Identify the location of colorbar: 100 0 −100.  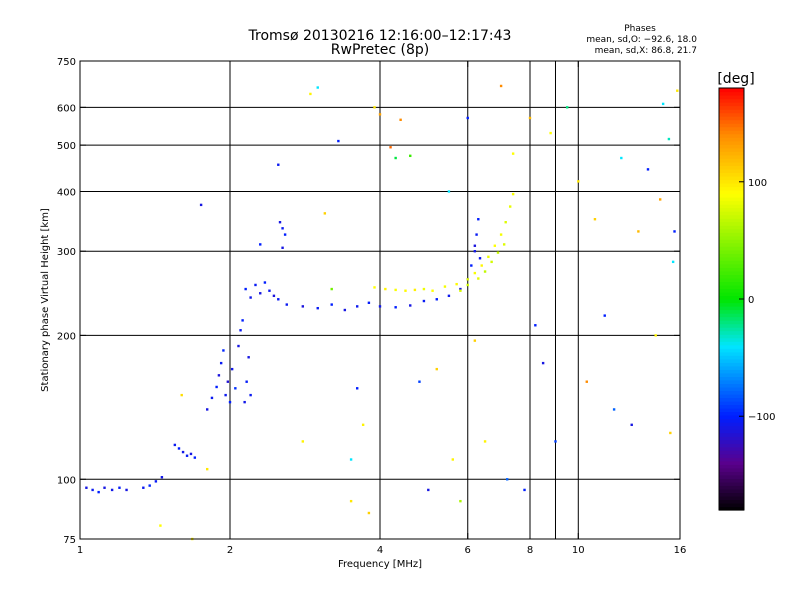
(746, 299).